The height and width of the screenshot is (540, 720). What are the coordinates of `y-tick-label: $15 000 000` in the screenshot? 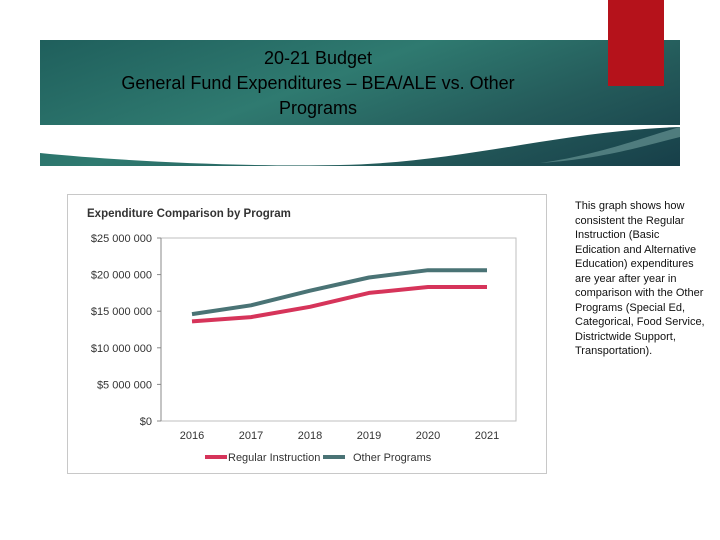 It's located at (121, 312).